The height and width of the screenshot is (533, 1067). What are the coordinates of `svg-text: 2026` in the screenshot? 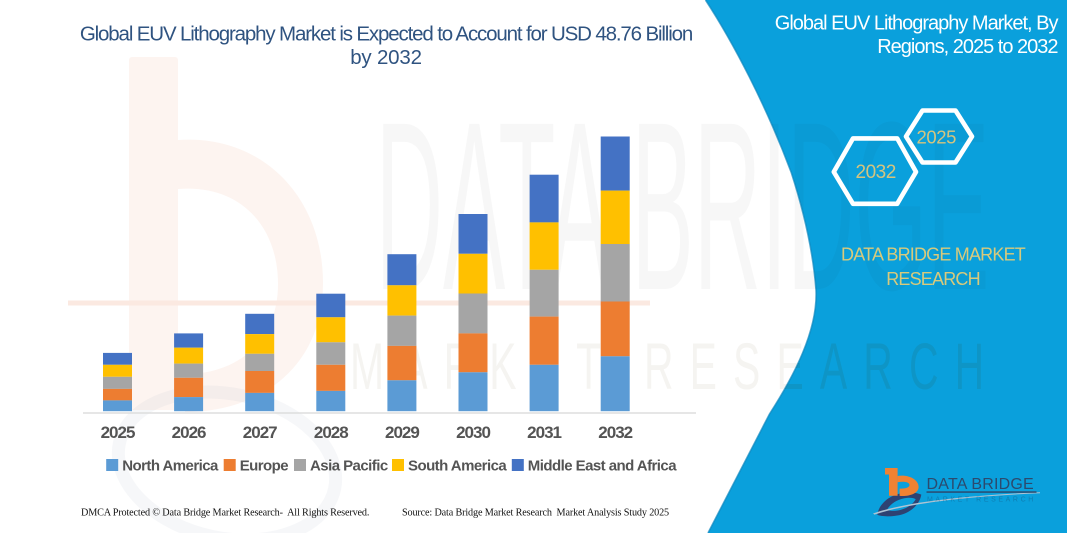 It's located at (189, 432).